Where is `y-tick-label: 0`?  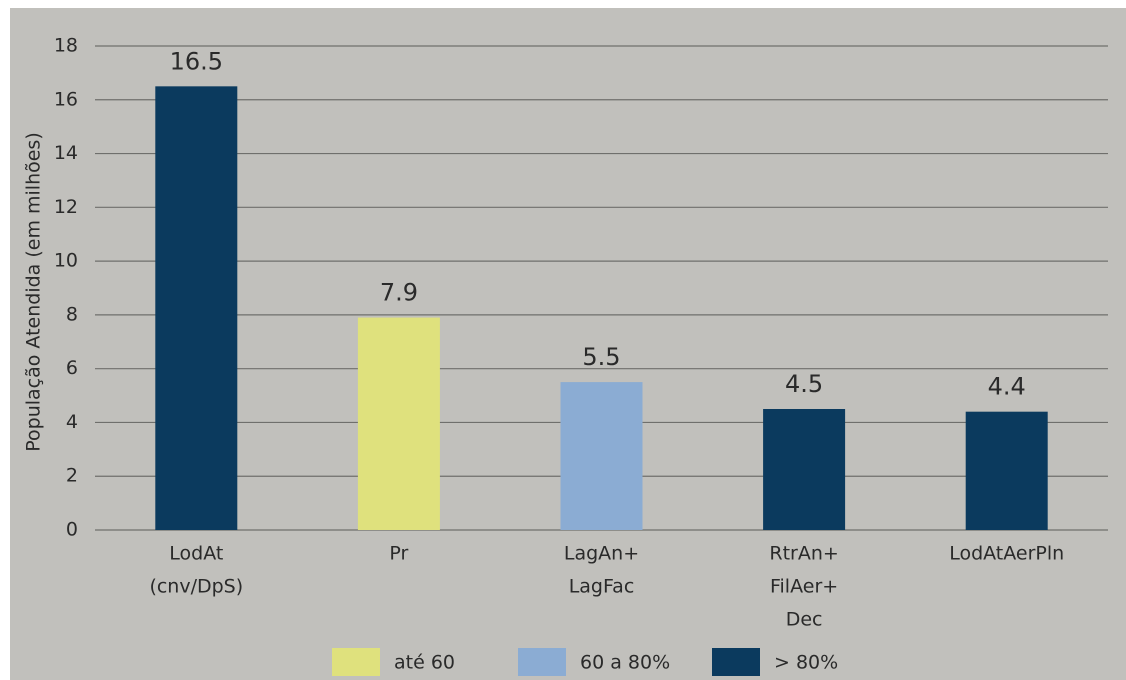
y-tick-label: 0 is located at coordinates (72, 530).